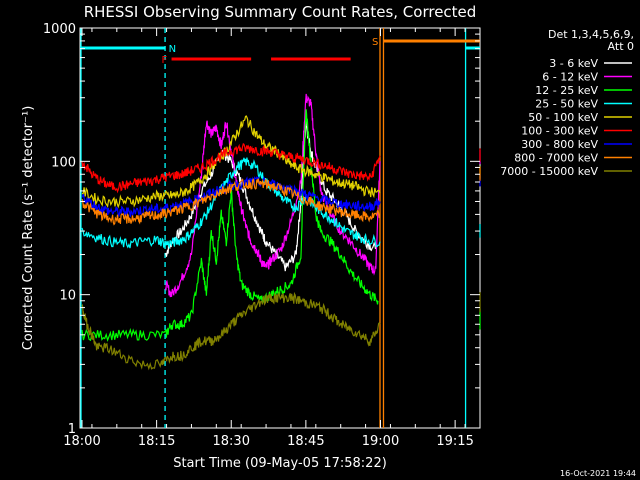 The height and width of the screenshot is (480, 640). Describe the element at coordinates (280, 51) in the screenshot. I see `flag-bars: NF S` at that location.